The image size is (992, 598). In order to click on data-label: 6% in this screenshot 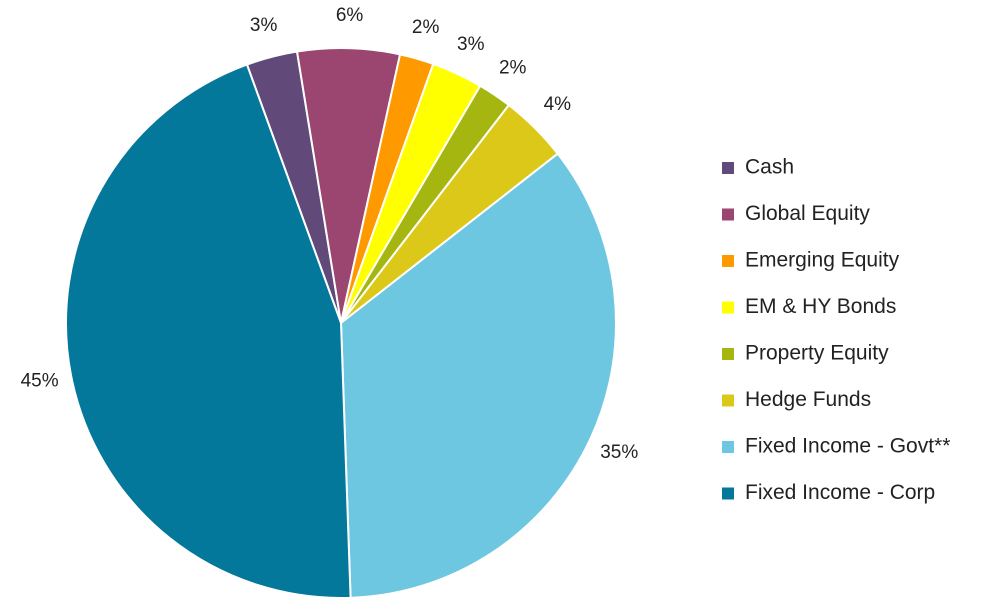, I will do `click(350, 15)`.